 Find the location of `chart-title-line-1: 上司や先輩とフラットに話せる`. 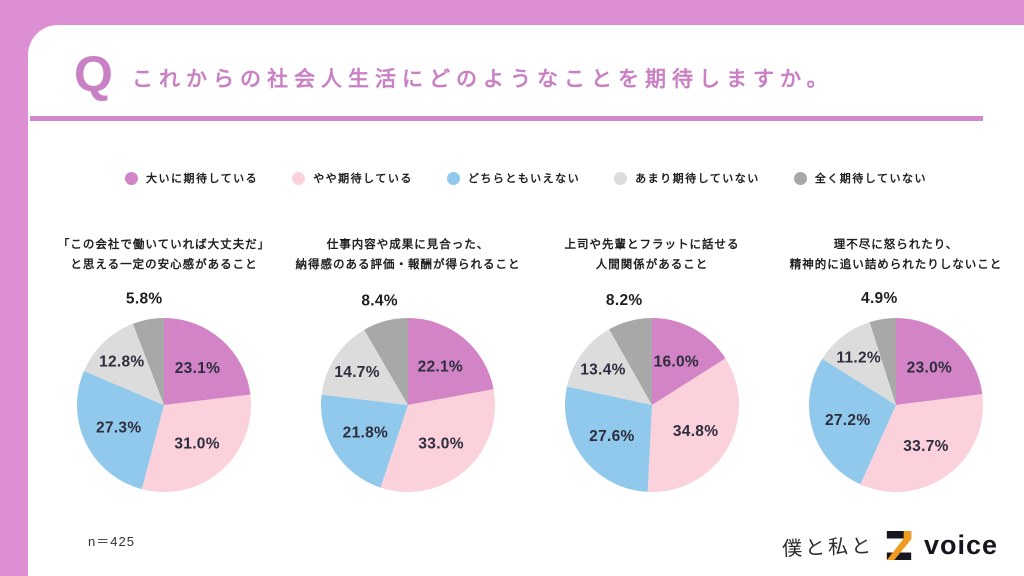

chart-title-line-1: 上司や先輩とフラットに話せる is located at coordinates (652, 245).